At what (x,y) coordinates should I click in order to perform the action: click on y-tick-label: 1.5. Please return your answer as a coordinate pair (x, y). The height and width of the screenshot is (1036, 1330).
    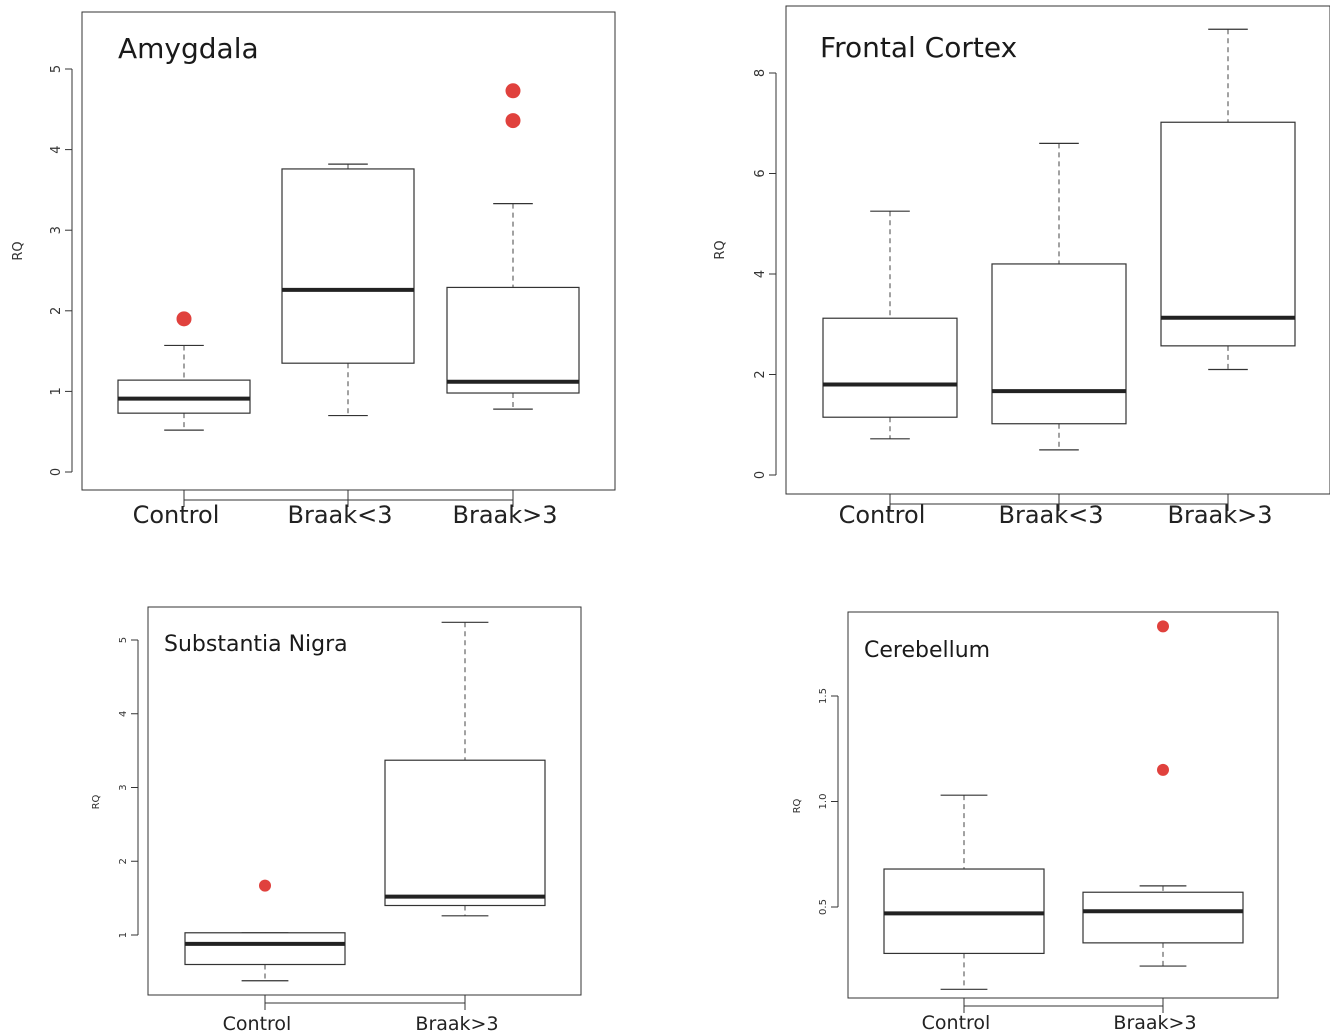
    Looking at the image, I should click on (823, 696).